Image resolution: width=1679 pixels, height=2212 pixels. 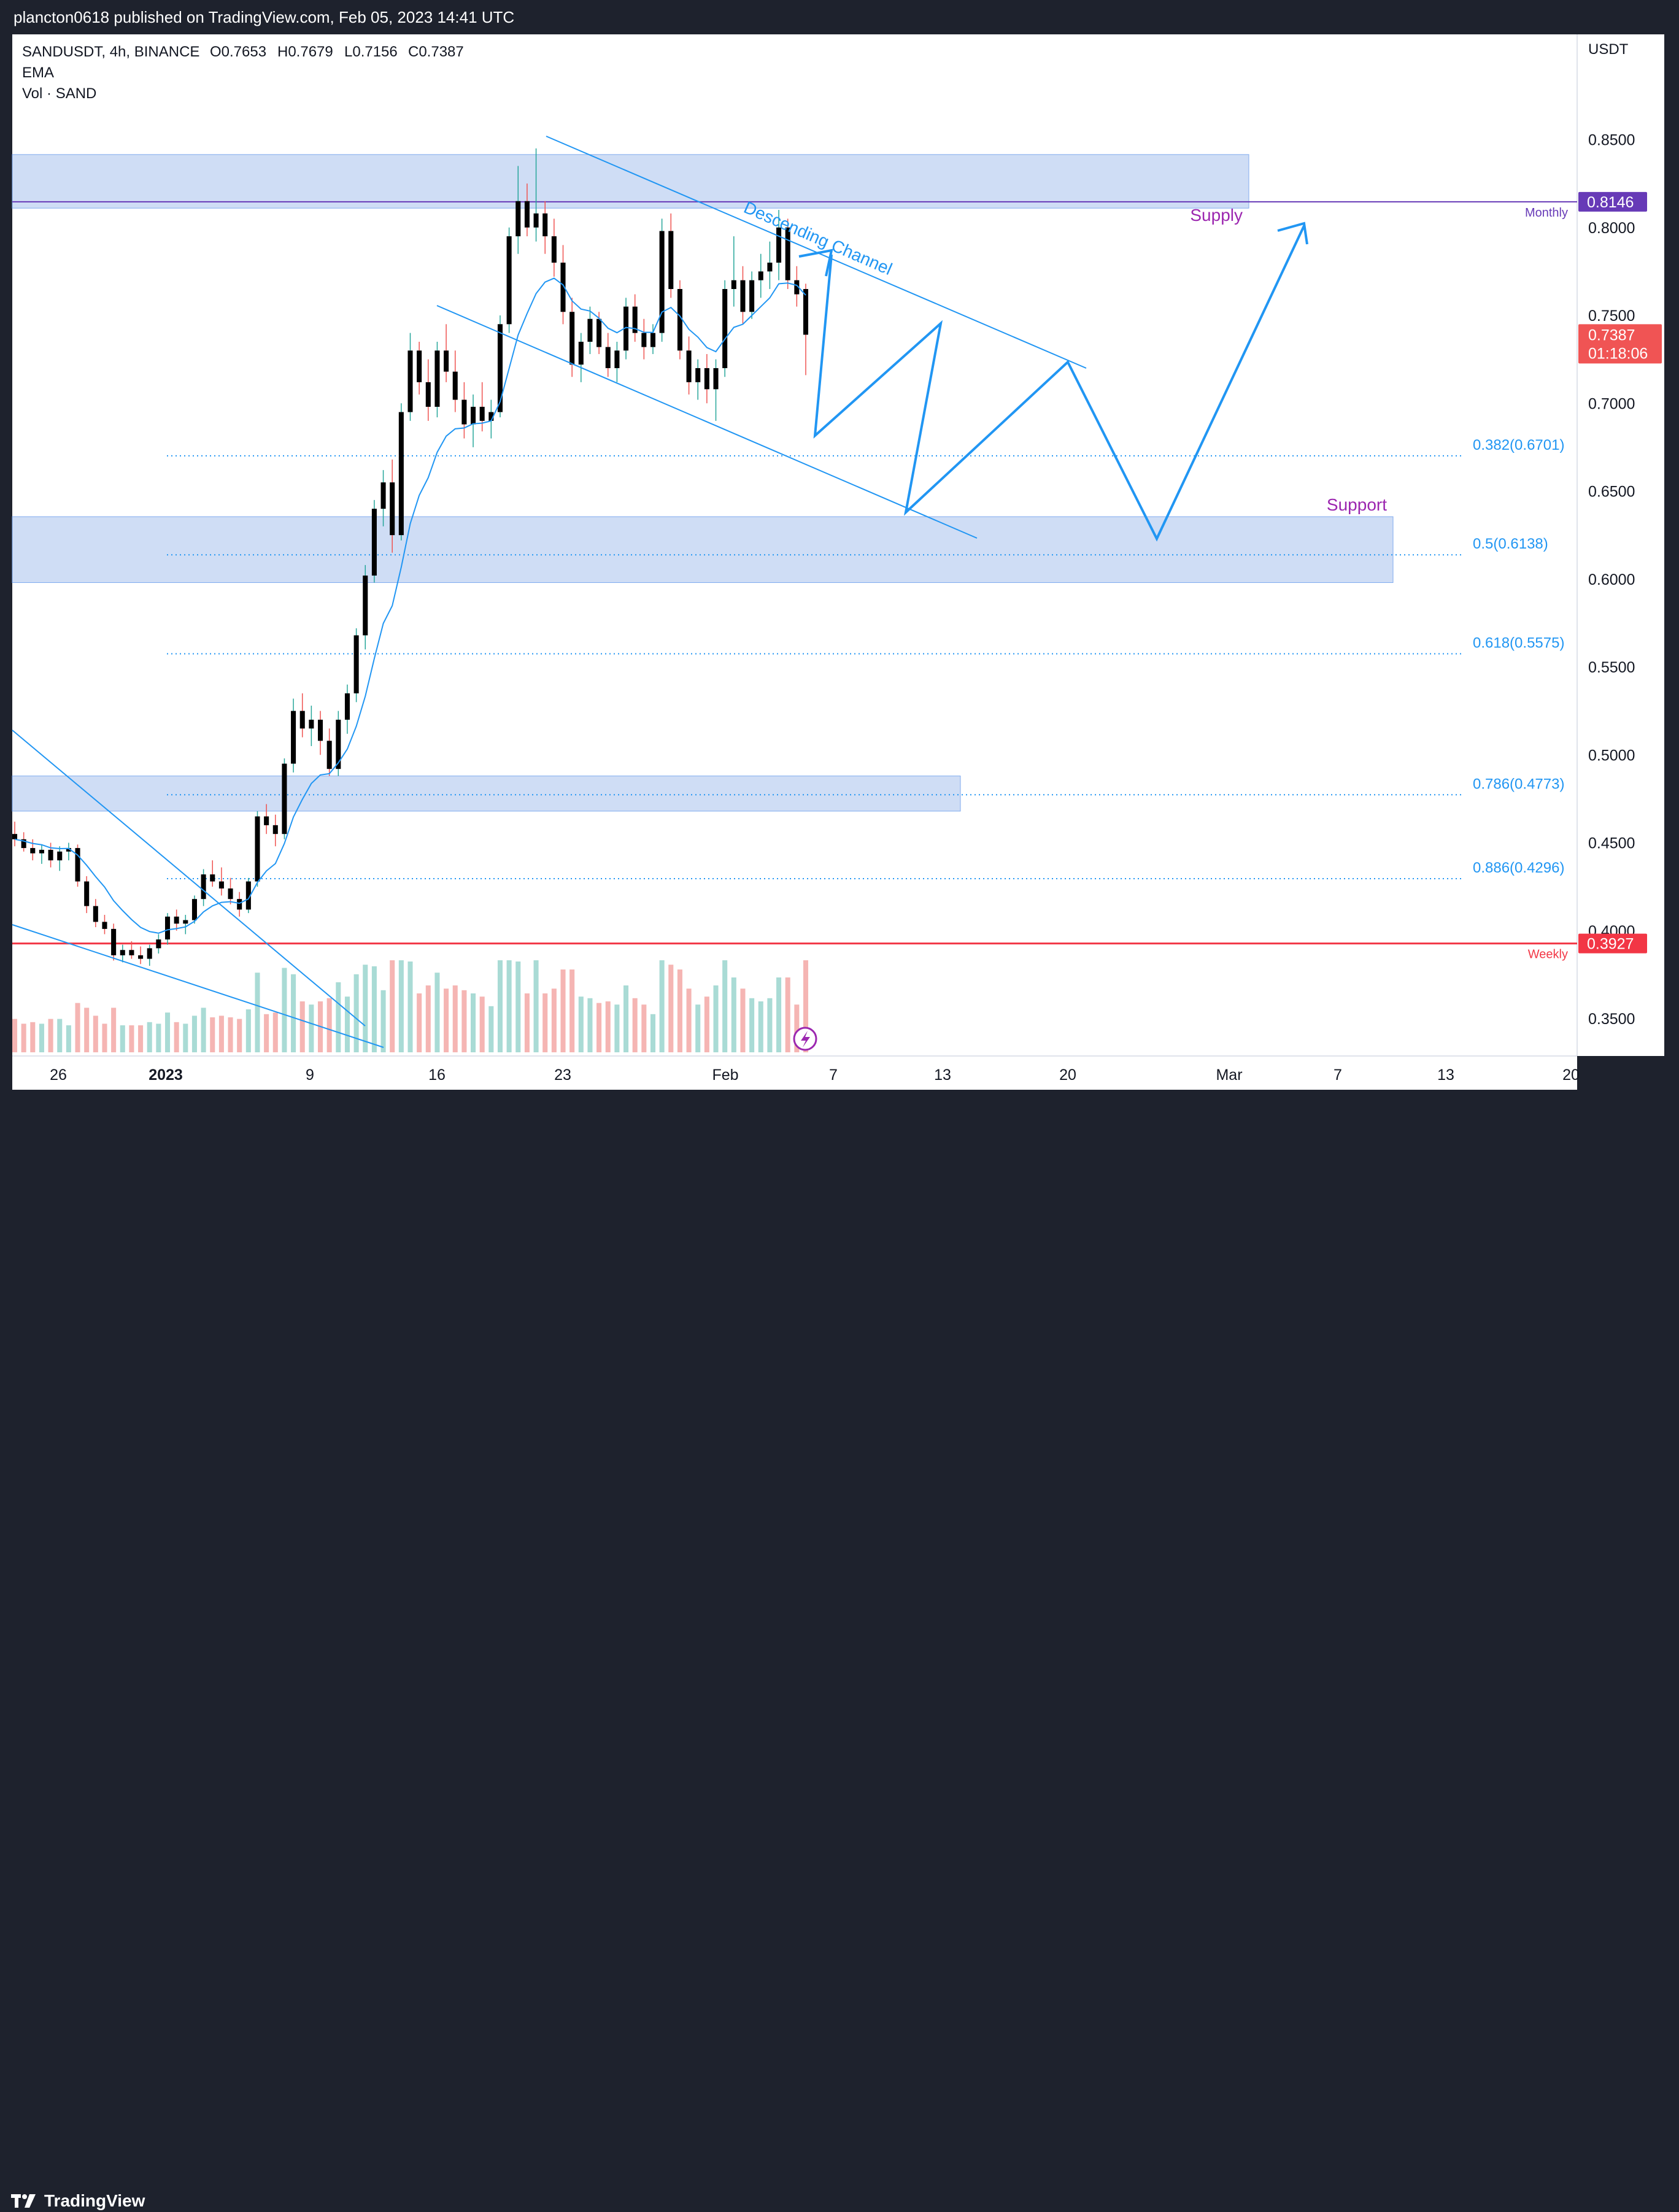 I want to click on ema-line, so click(x=410, y=605).